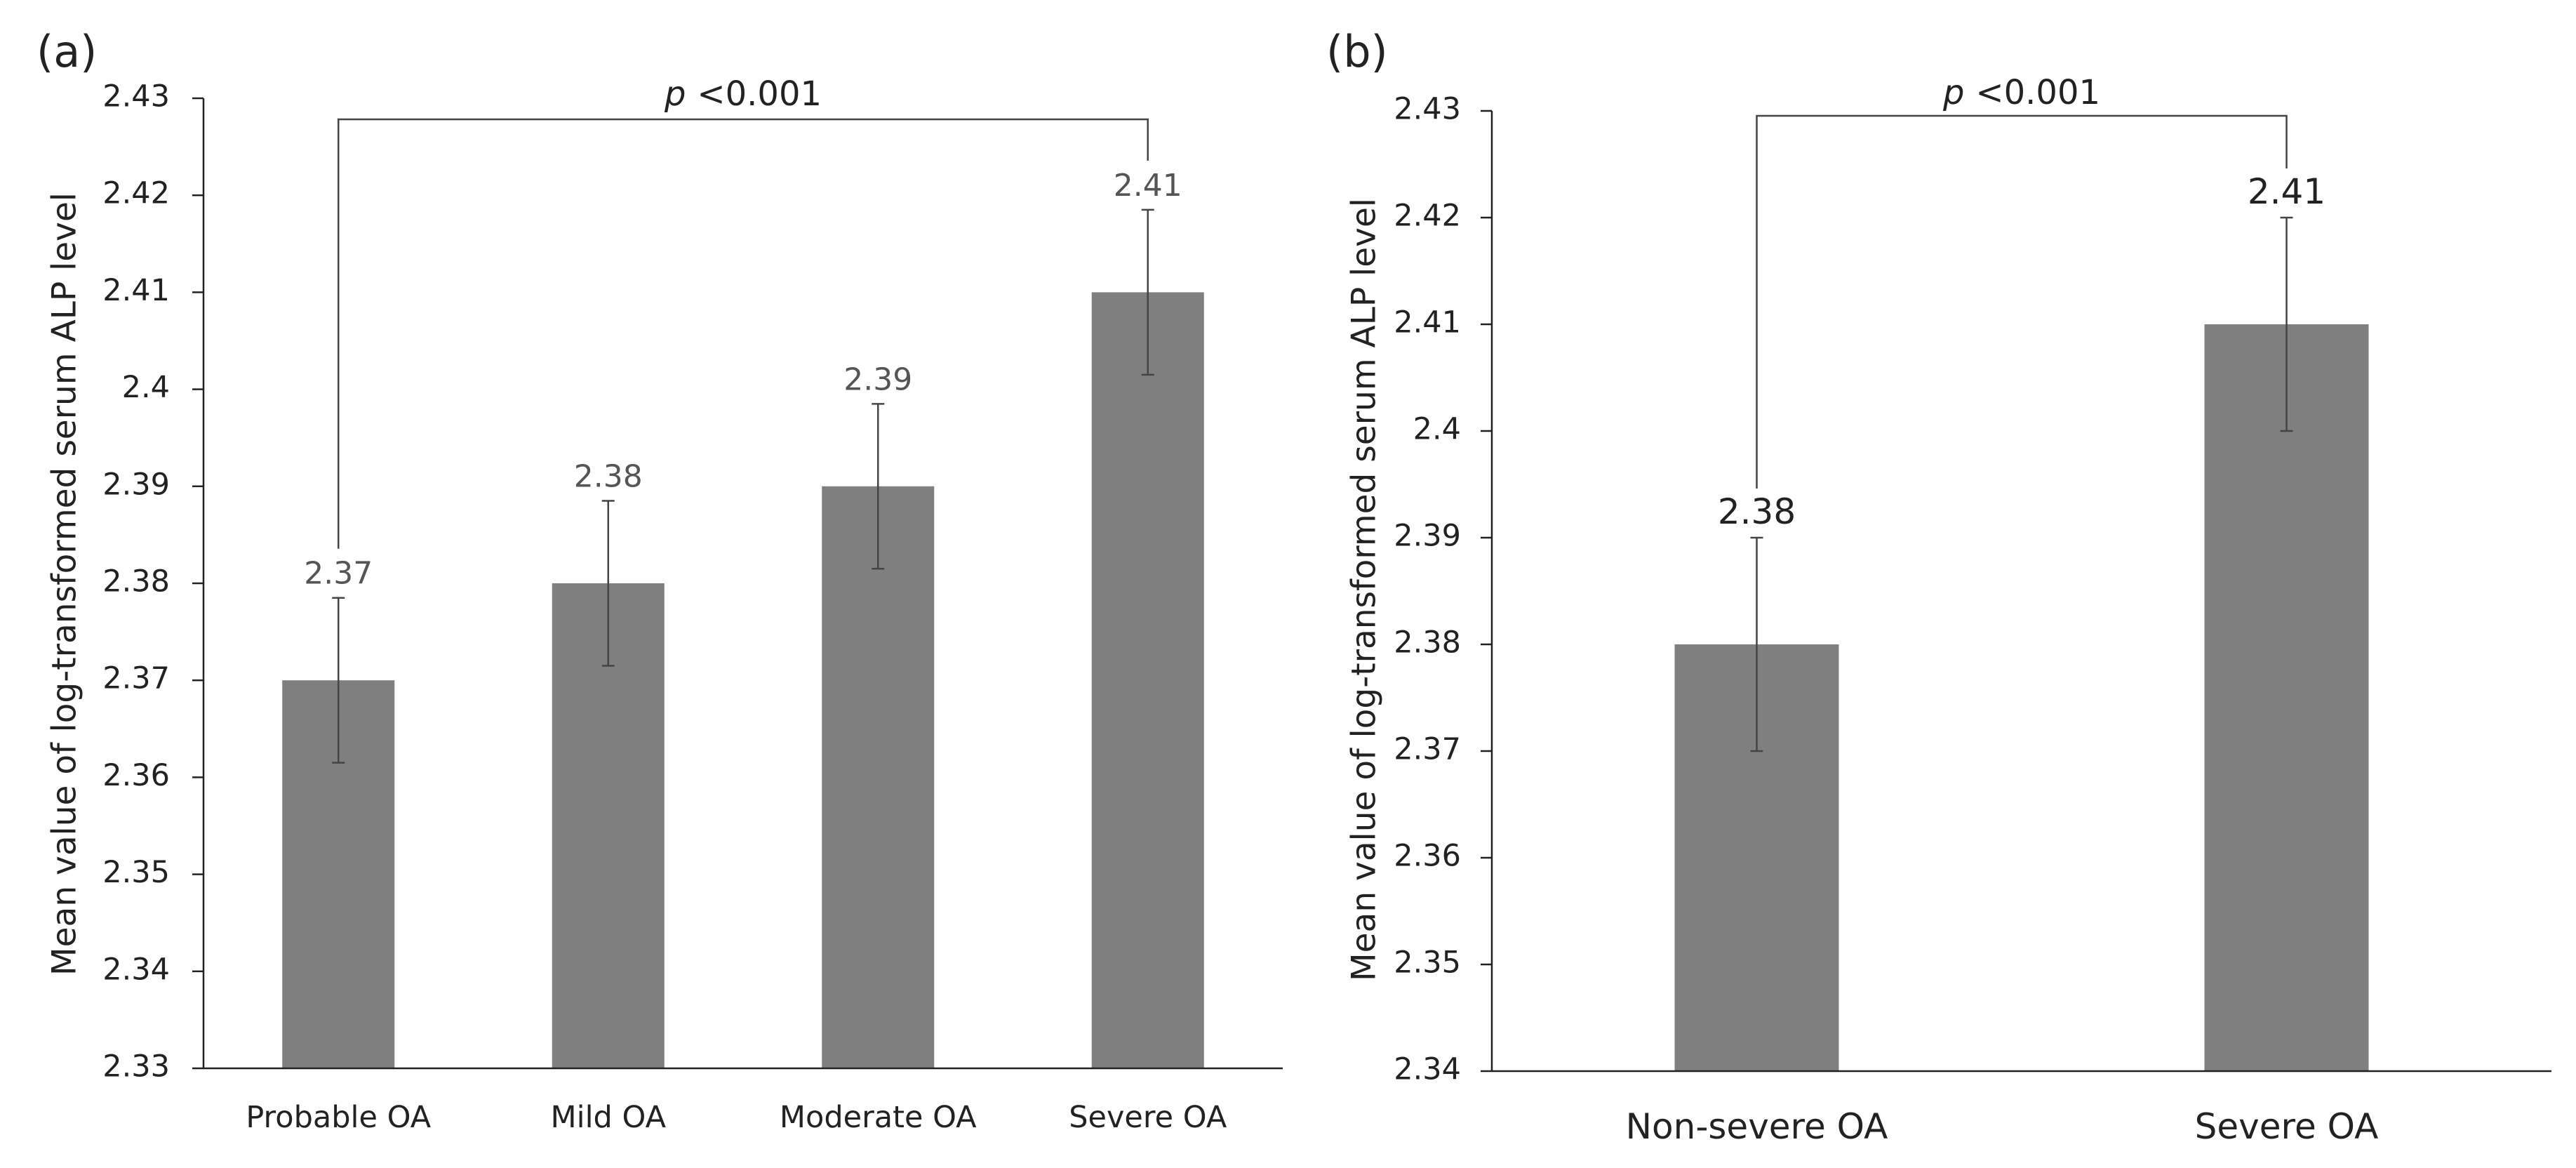  Describe the element at coordinates (1357, 51) in the screenshot. I see `panel-b-letter: (b)` at that location.